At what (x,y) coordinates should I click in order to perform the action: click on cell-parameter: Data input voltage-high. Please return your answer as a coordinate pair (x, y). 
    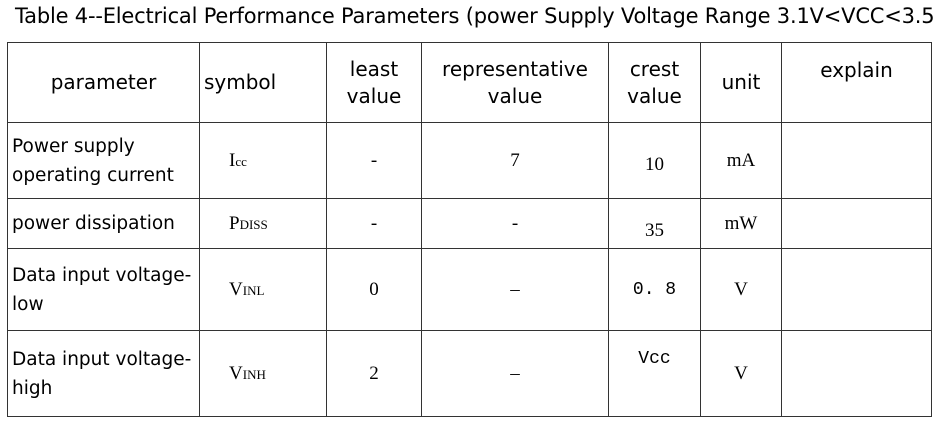
    Looking at the image, I should click on (103, 373).